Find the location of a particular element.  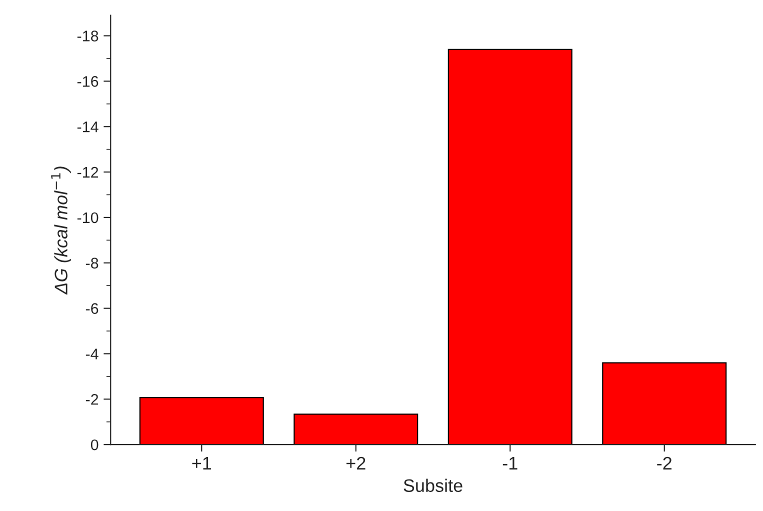

y-tick-label: -6 is located at coordinates (92, 308).